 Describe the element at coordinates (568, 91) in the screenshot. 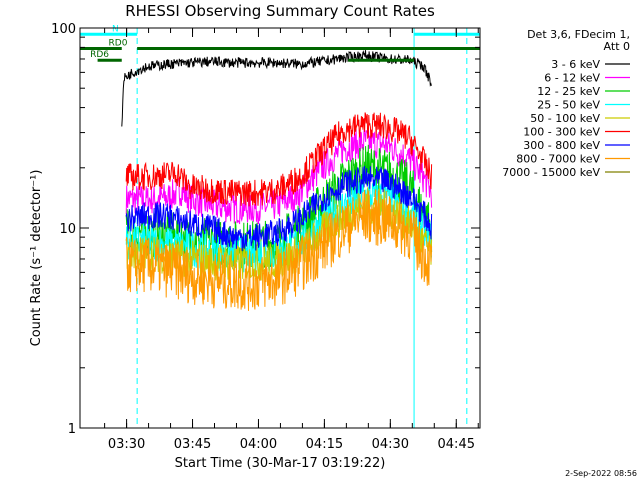

I see `legend-label: 12 - 25 keV` at that location.